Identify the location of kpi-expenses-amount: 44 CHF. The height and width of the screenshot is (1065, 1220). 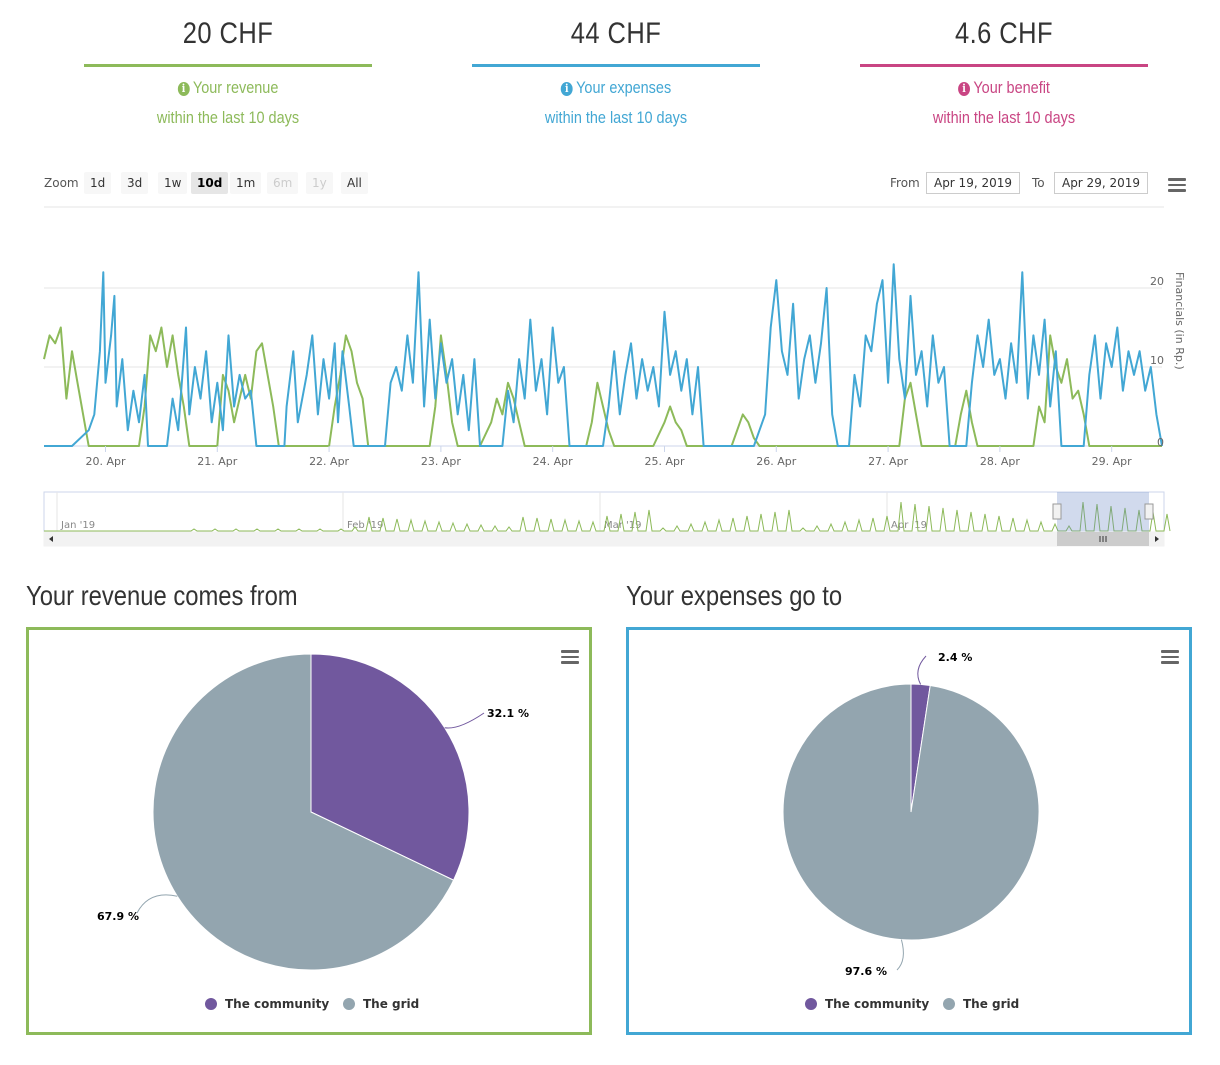
(616, 33).